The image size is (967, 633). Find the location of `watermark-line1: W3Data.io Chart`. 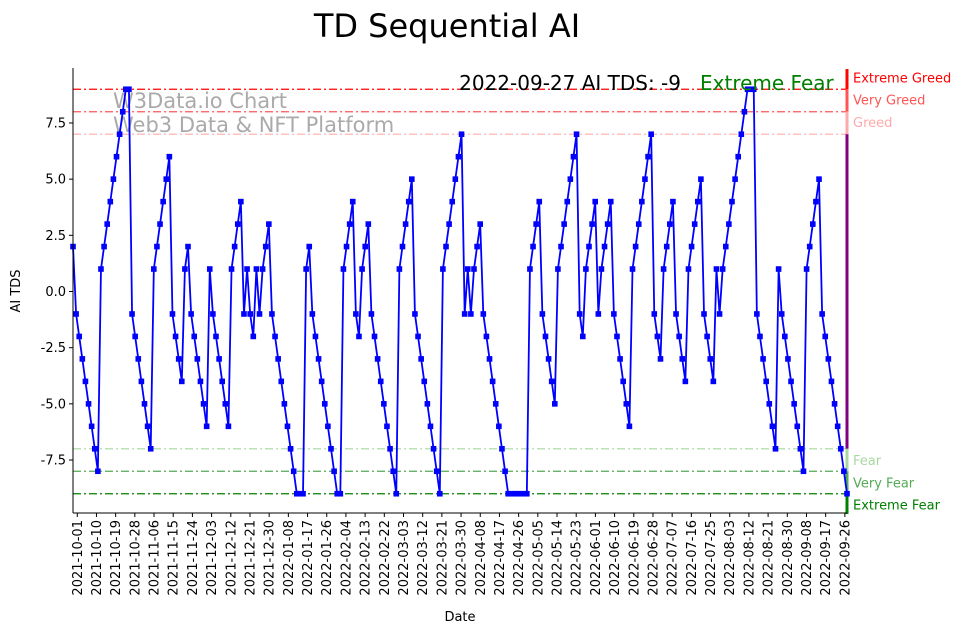

watermark-line1: W3Data.io Chart is located at coordinates (200, 101).